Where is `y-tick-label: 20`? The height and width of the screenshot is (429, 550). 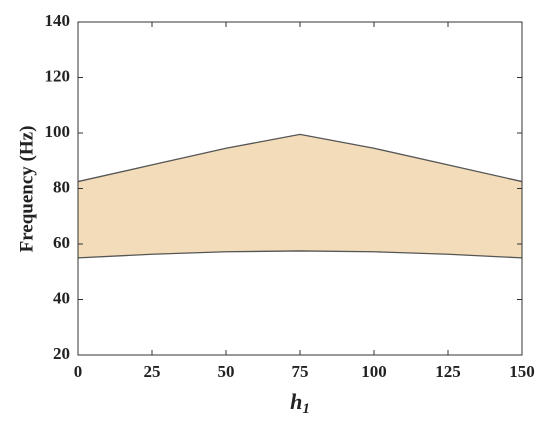 y-tick-label: 20 is located at coordinates (61, 353).